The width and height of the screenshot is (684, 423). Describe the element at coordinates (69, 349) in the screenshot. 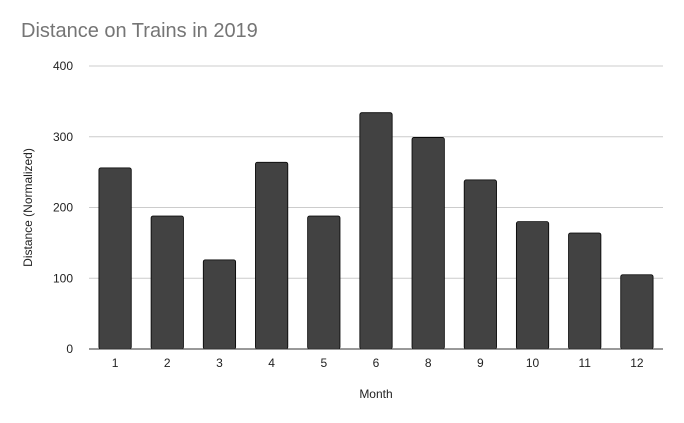

I see `y-tick-label: 0` at that location.